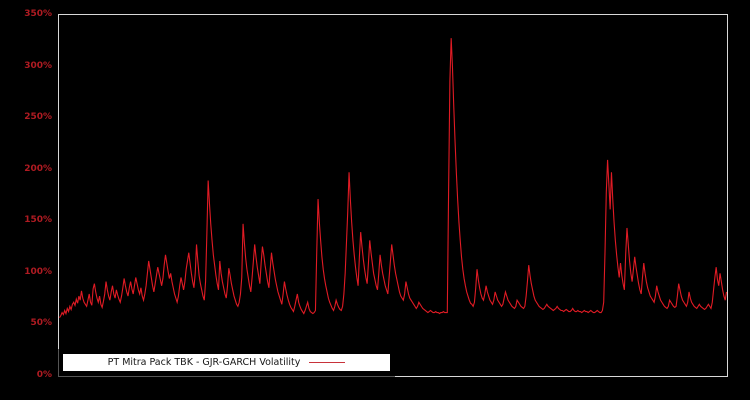  Describe the element at coordinates (38, 14) in the screenshot. I see `y-axis-tick-label: 350%` at that location.